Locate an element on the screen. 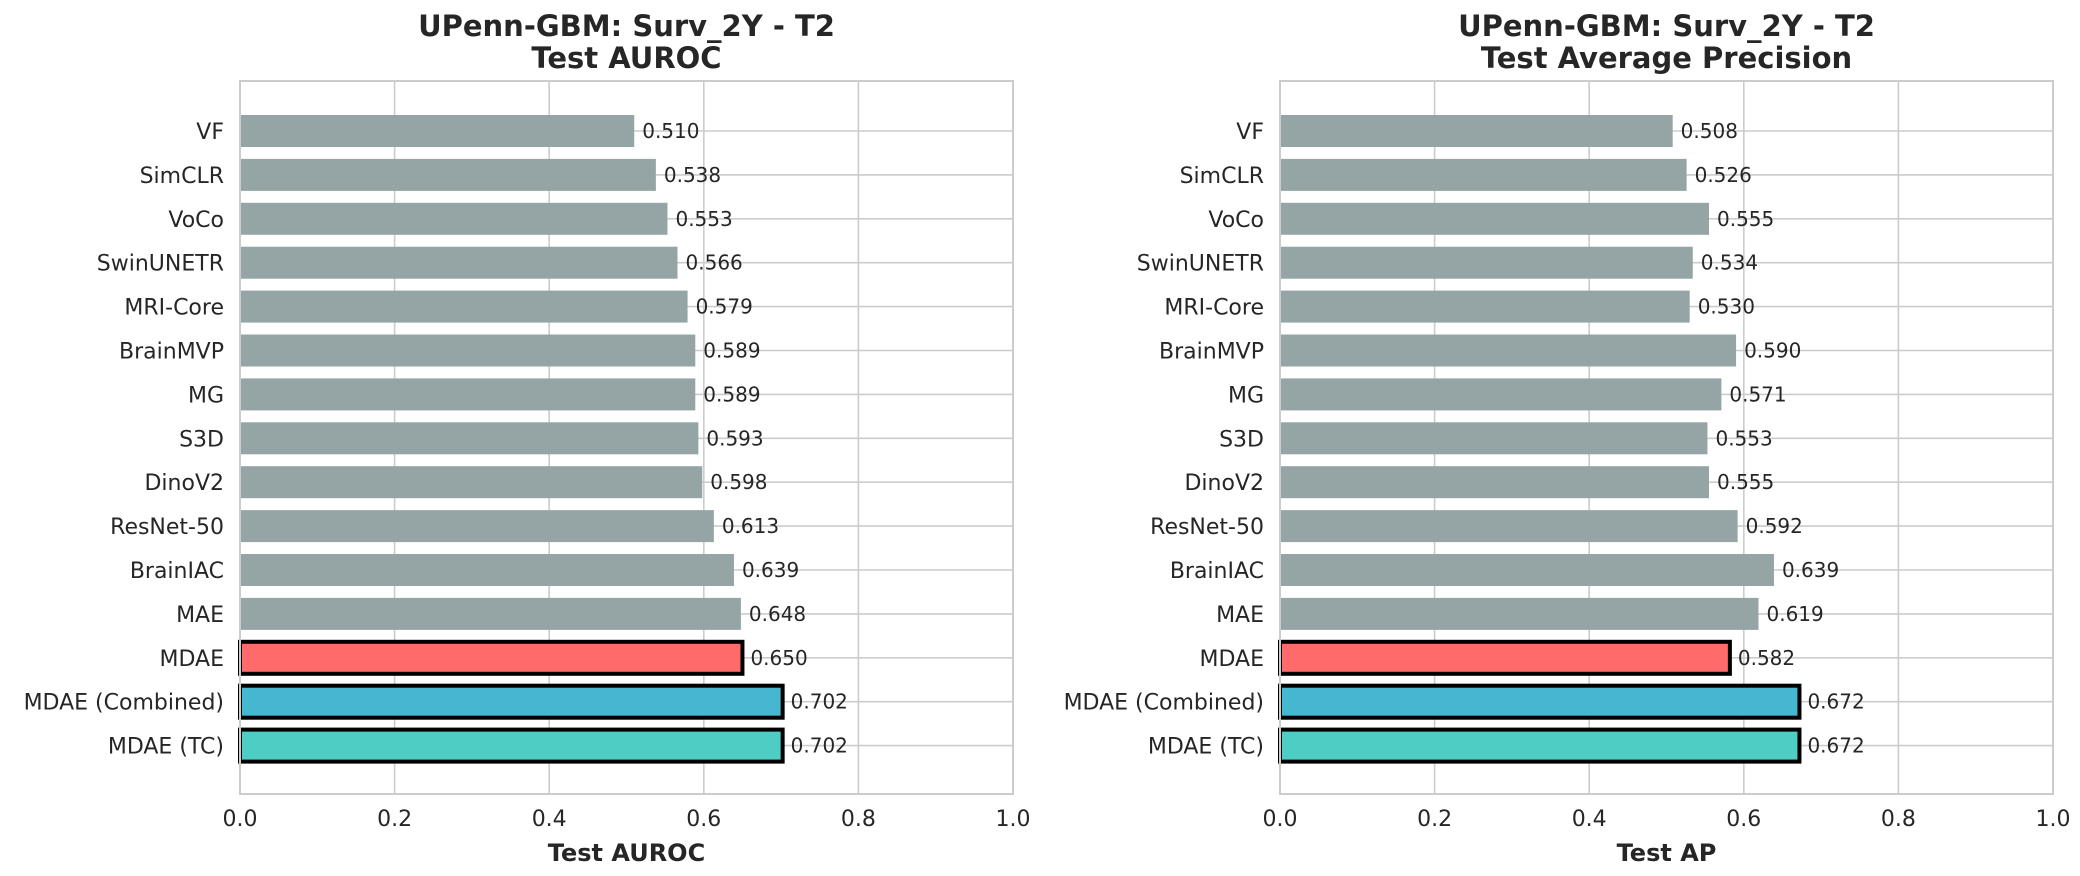  value-label: 0.566 is located at coordinates (714, 263).